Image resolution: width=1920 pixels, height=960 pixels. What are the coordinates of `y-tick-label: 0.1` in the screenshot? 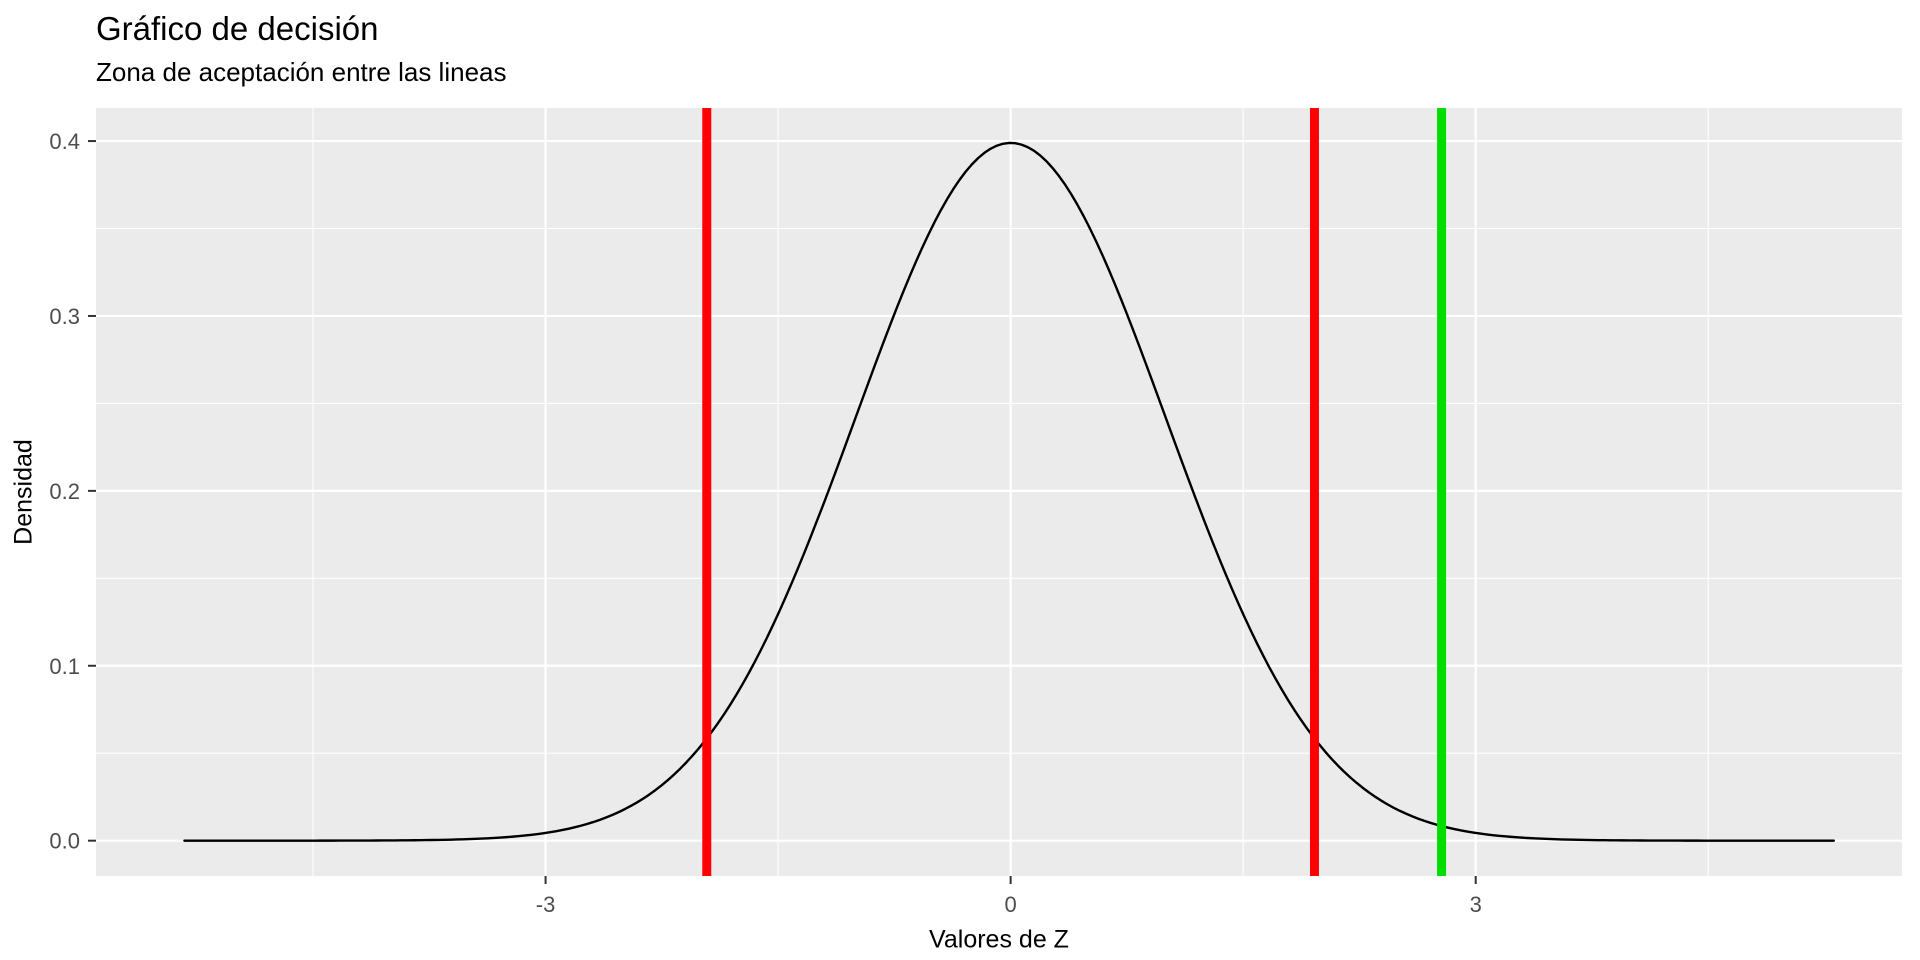 It's located at (64, 666).